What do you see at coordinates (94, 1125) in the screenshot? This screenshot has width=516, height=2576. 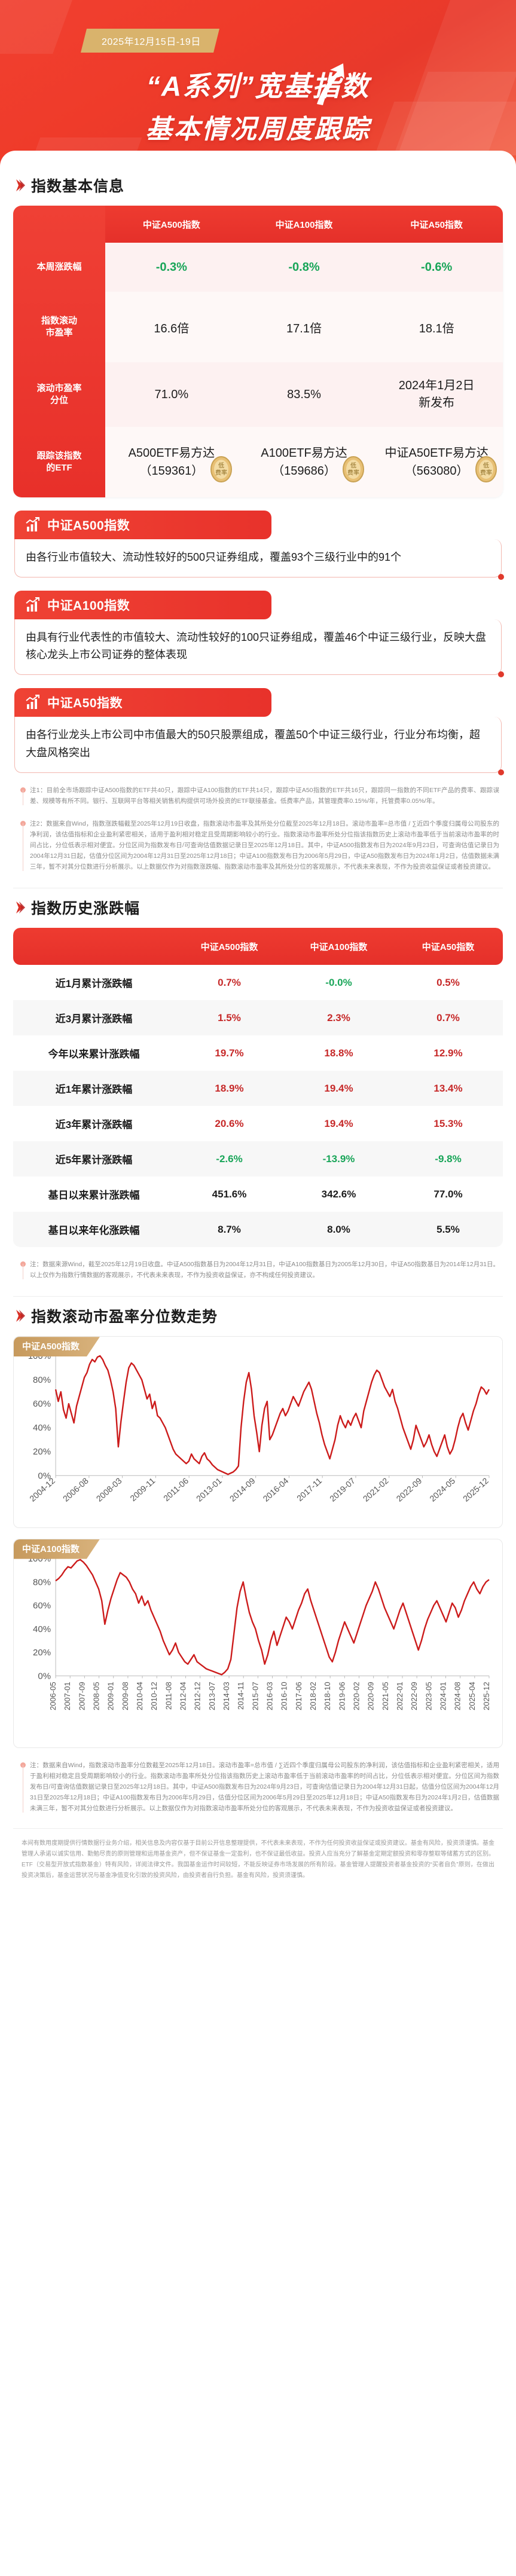 I see `row-label: 近3年累计涨跌幅` at bounding box center [94, 1125].